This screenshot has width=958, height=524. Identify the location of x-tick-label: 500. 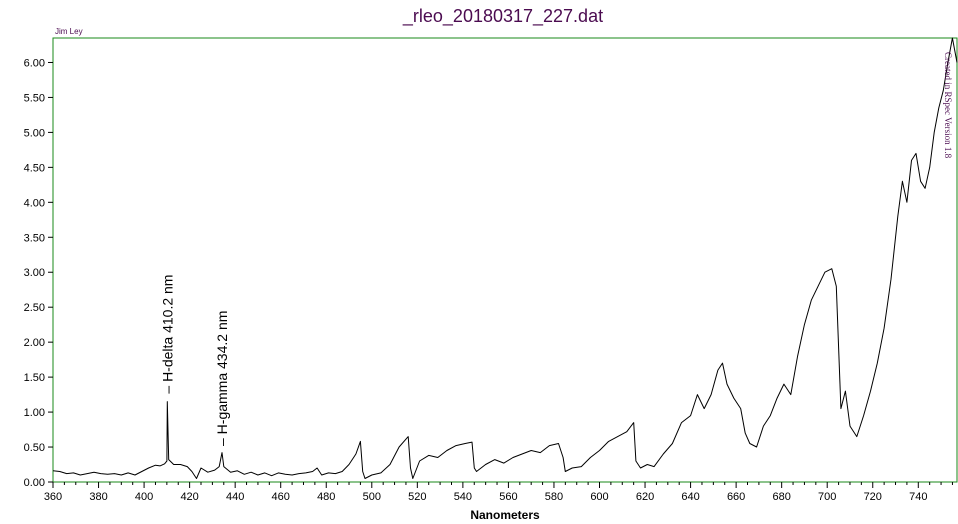
(372, 497).